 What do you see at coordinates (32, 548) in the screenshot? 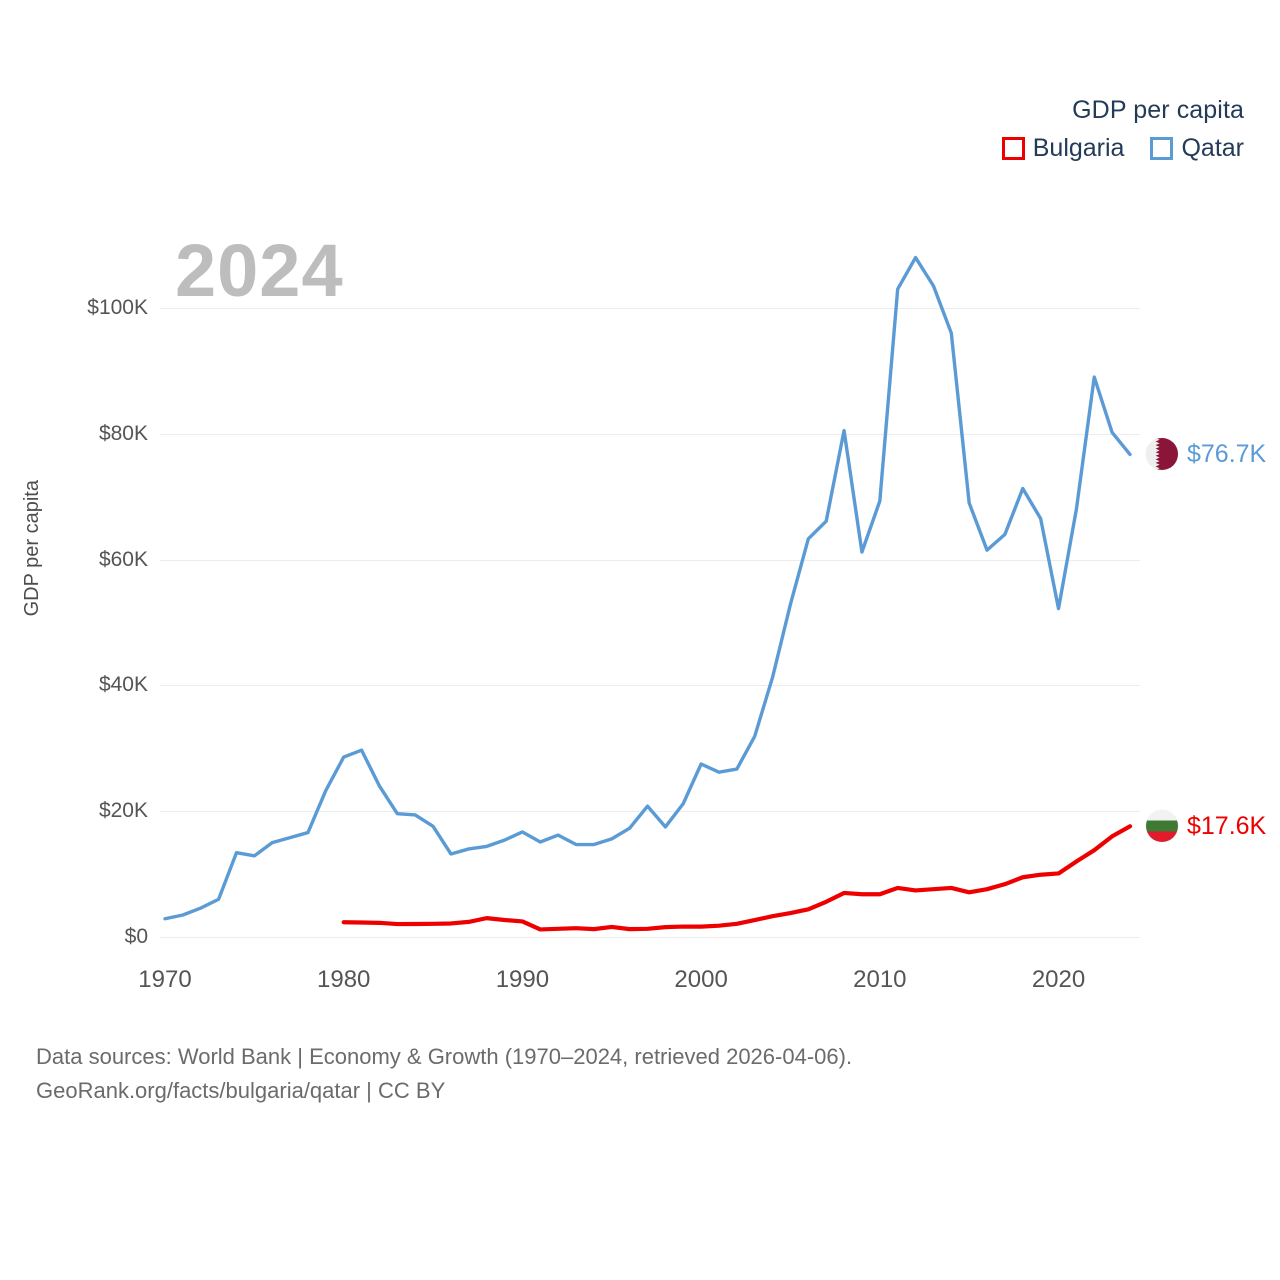
I see `y-axis-title: GDP per capita` at bounding box center [32, 548].